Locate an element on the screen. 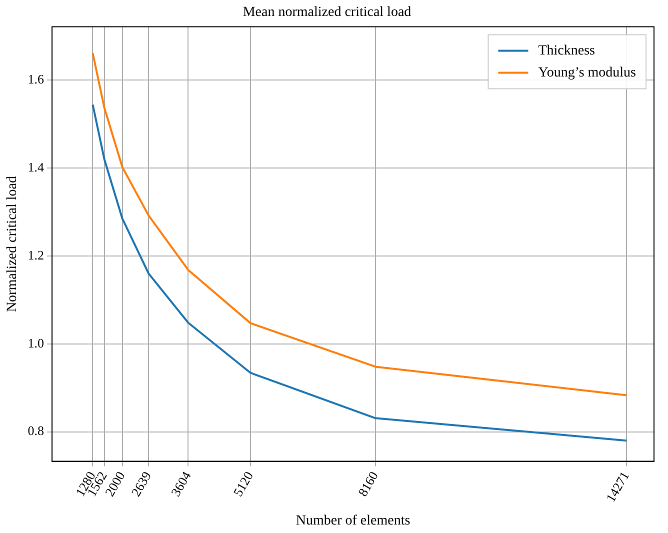 This screenshot has height=533, width=668. legend-label: Young’s modulus is located at coordinates (587, 72).